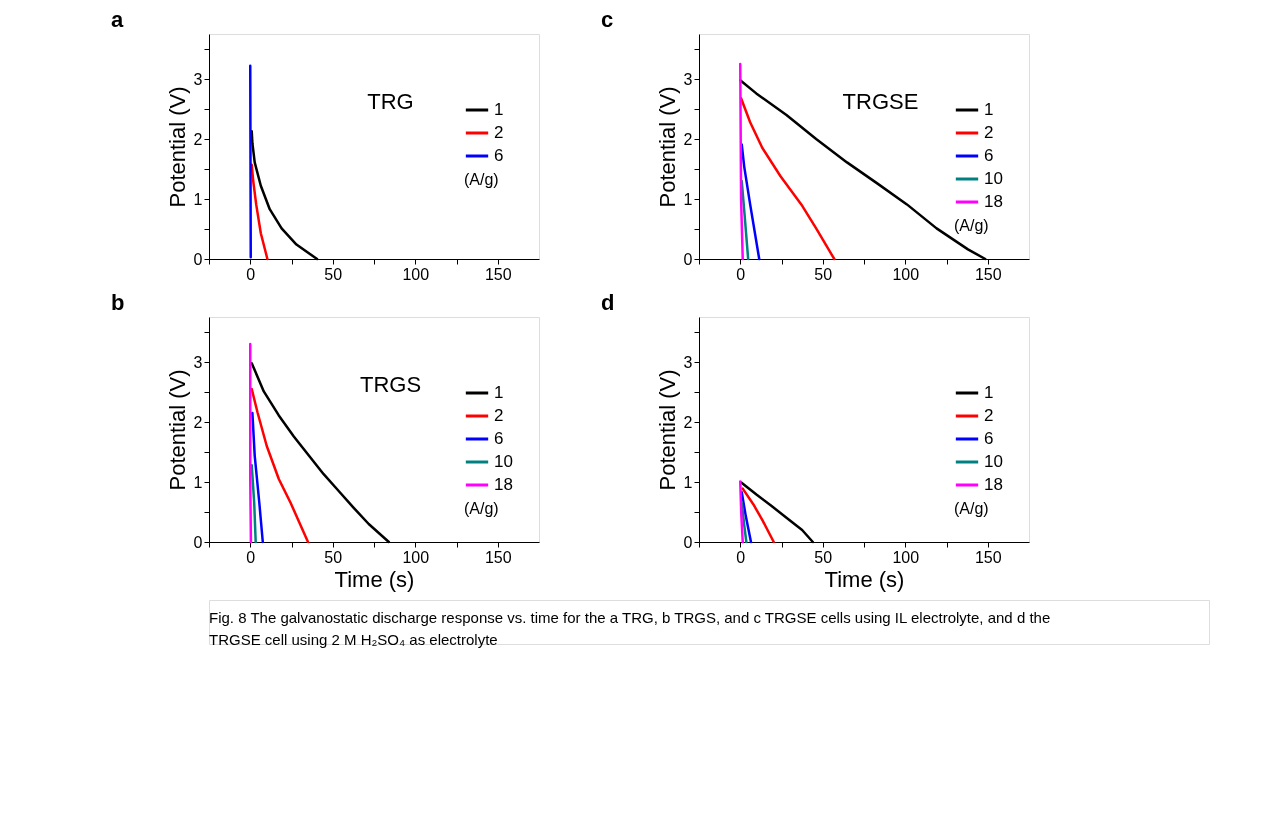  I want to click on annotation: TRG, so click(390, 101).